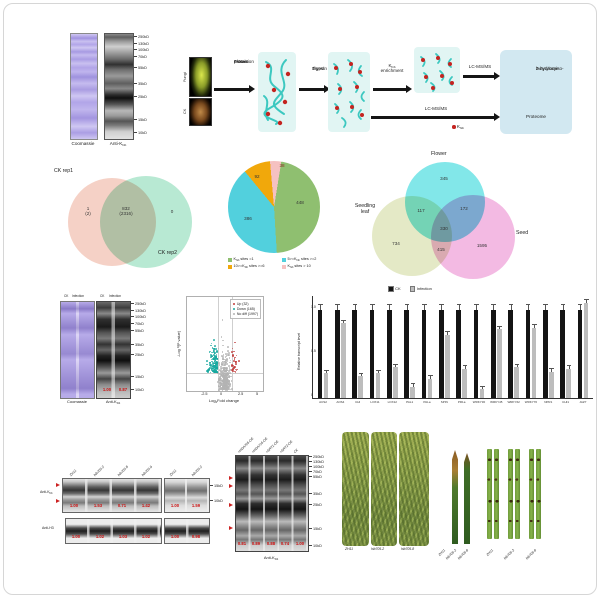  What do you see at coordinates (461, 128) in the screenshot?
I see `khib-legend-sub: hib` at bounding box center [461, 128].